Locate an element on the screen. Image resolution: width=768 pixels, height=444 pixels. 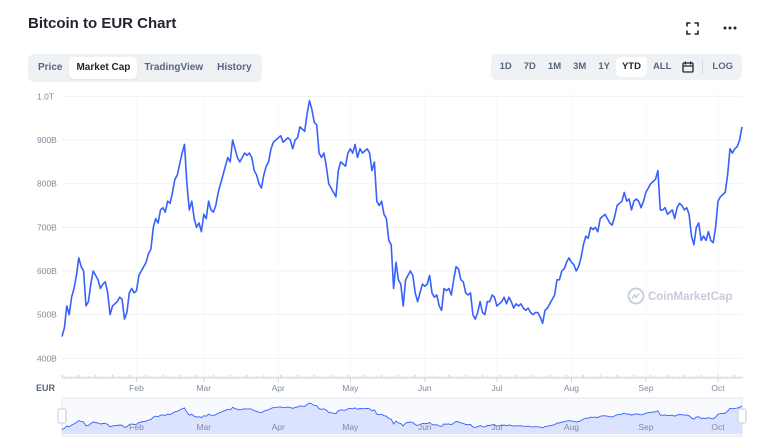
watermark-text: CoinMarketCap is located at coordinates (690, 297).